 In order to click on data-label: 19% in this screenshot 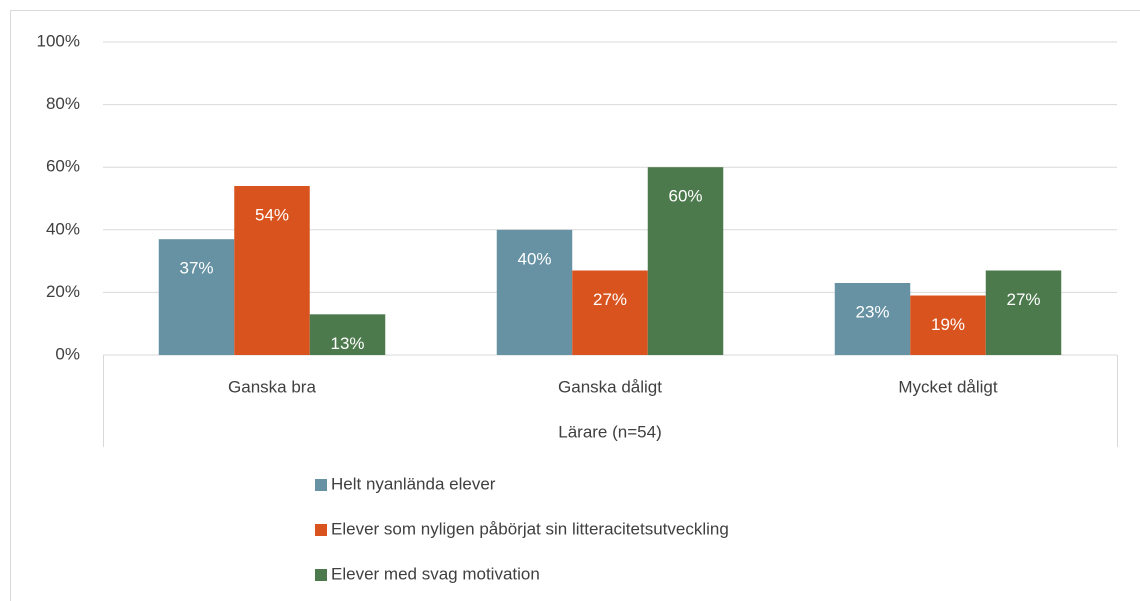, I will do `click(948, 324)`.